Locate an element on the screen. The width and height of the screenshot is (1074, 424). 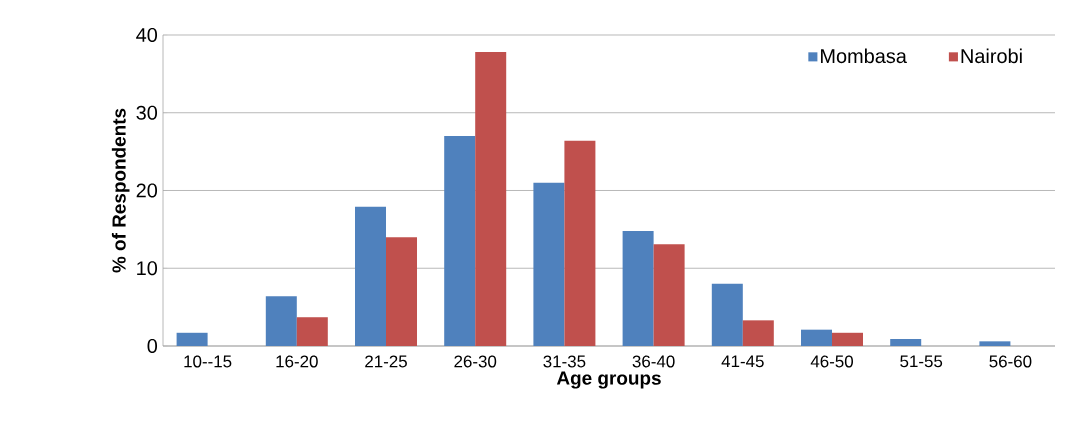
x-tick-label: 51-55 is located at coordinates (921, 361).